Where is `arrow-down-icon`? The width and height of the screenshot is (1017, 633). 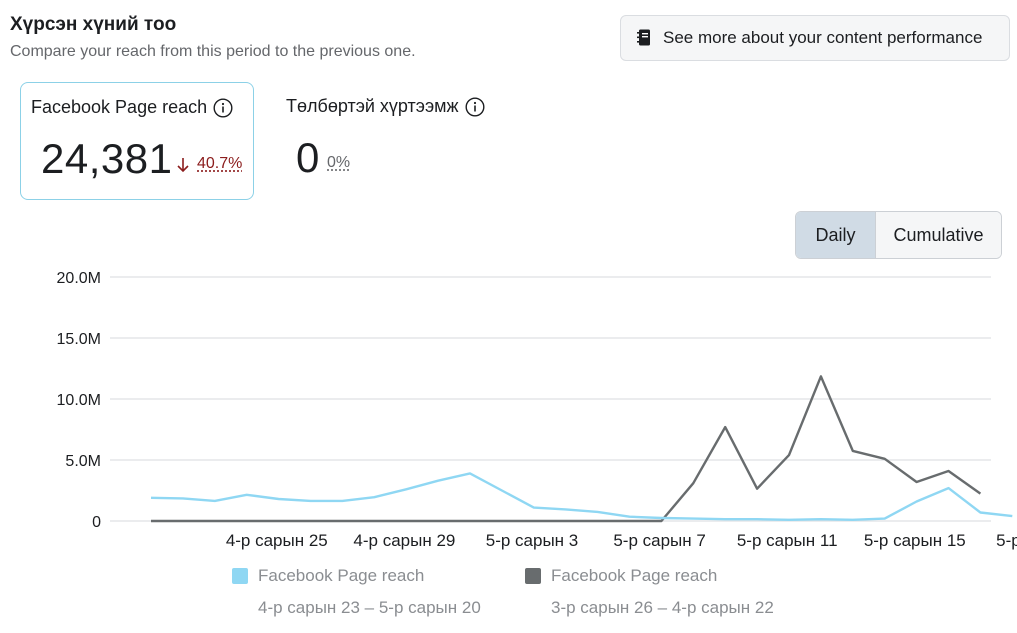 arrow-down-icon is located at coordinates (183, 167).